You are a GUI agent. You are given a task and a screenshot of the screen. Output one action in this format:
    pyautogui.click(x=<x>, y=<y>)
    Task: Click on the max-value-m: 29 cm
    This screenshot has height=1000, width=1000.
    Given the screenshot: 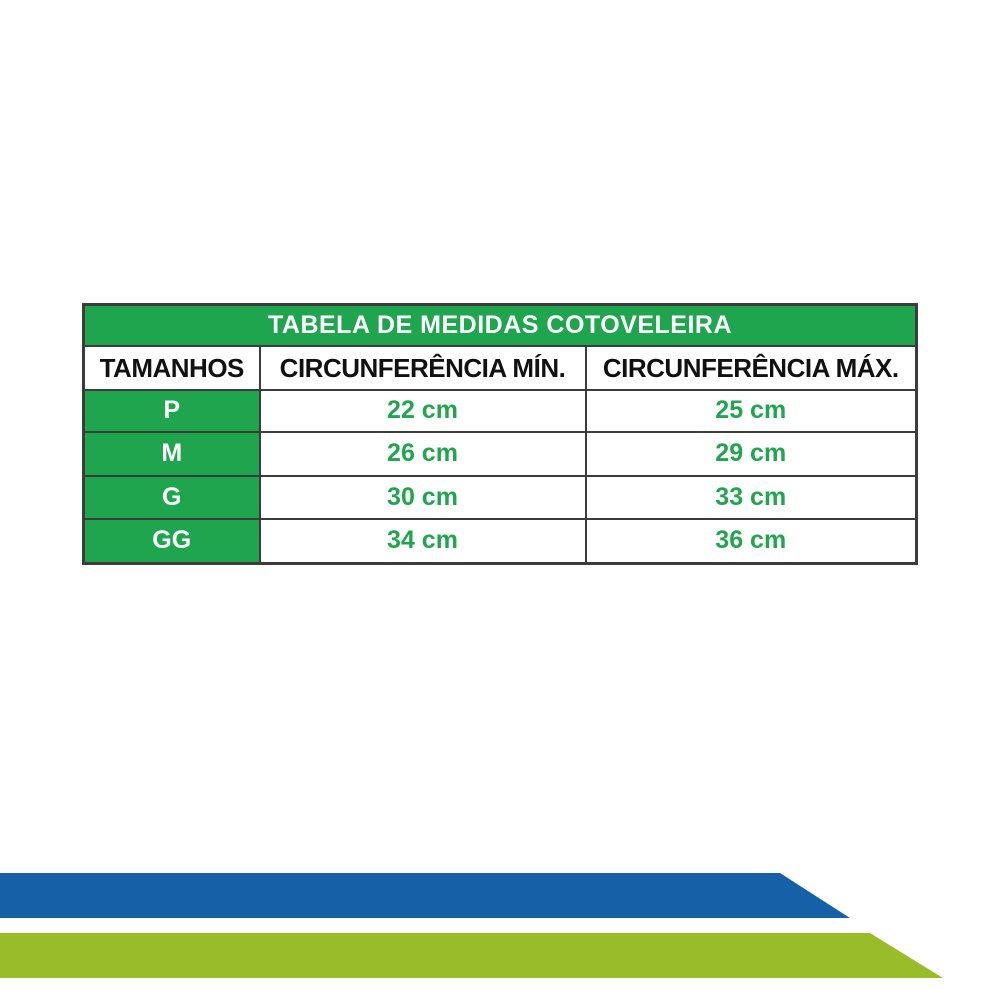 What is the action you would take?
    pyautogui.click(x=751, y=453)
    